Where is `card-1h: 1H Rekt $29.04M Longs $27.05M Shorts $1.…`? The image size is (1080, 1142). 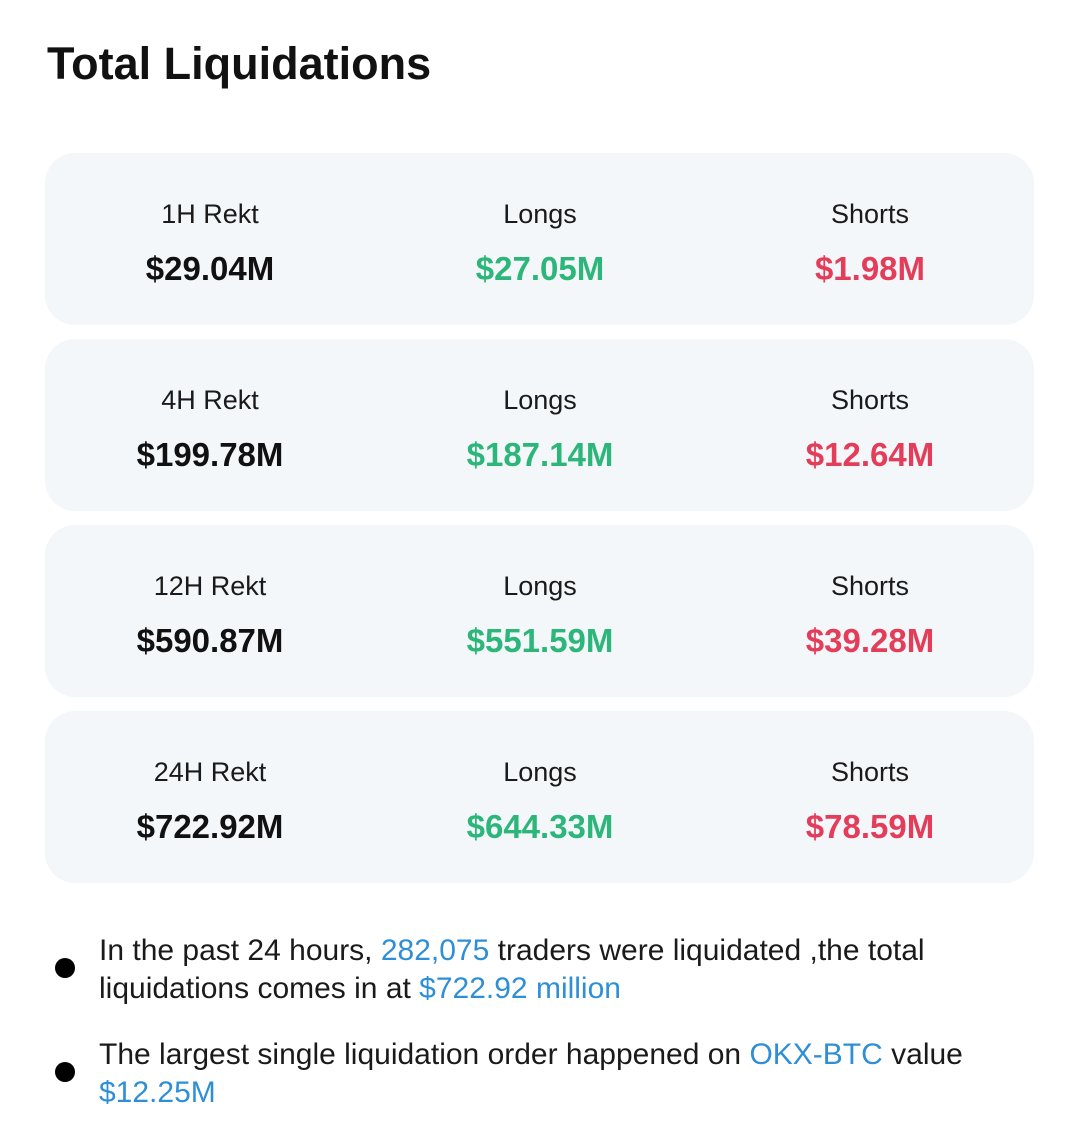
card-1h: 1H Rekt $29.04M Longs $27.05M Shorts $1.… is located at coordinates (539, 239).